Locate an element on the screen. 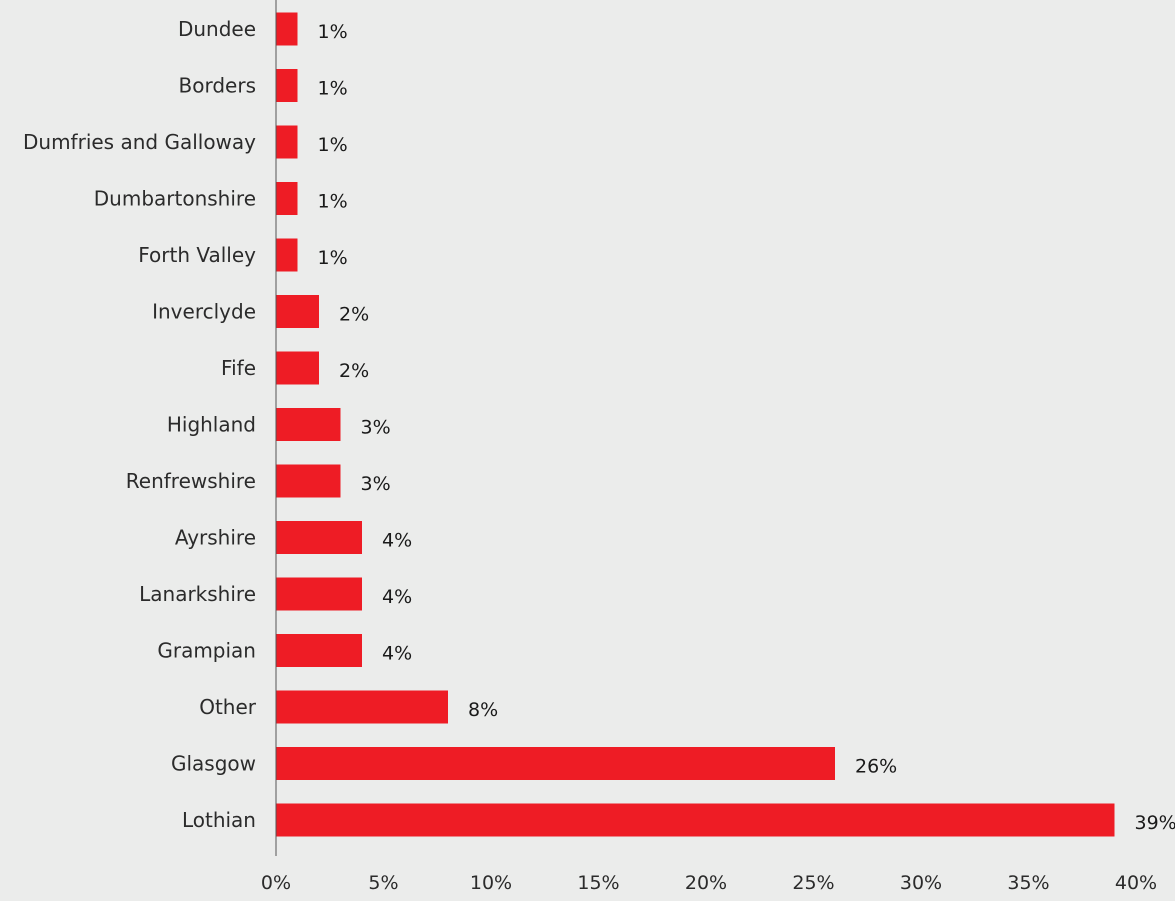 The image size is (1175, 901). data-label-other: 8% is located at coordinates (483, 710).